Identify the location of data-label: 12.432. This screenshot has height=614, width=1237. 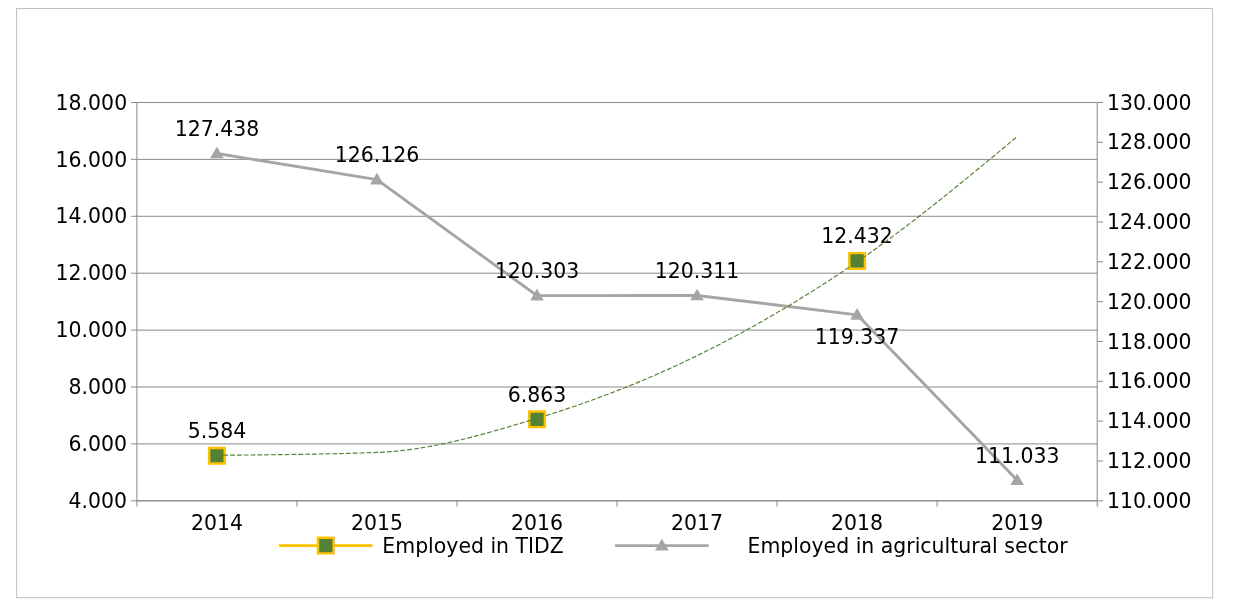
(857, 236).